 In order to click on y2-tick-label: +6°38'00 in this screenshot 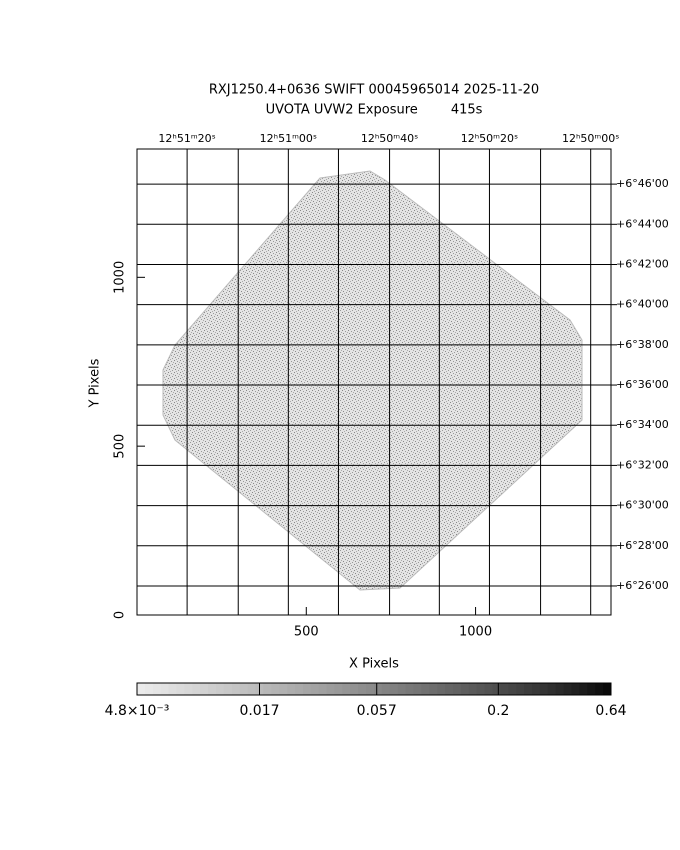, I will do `click(642, 344)`.